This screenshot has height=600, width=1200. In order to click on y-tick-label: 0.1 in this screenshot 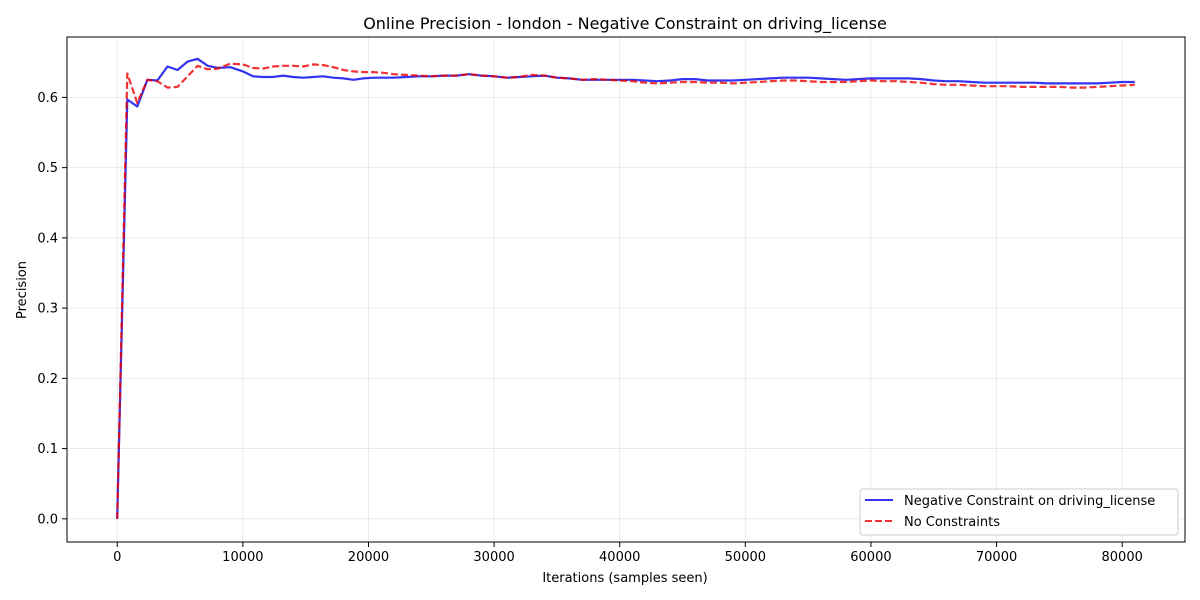, I will do `click(47, 449)`.